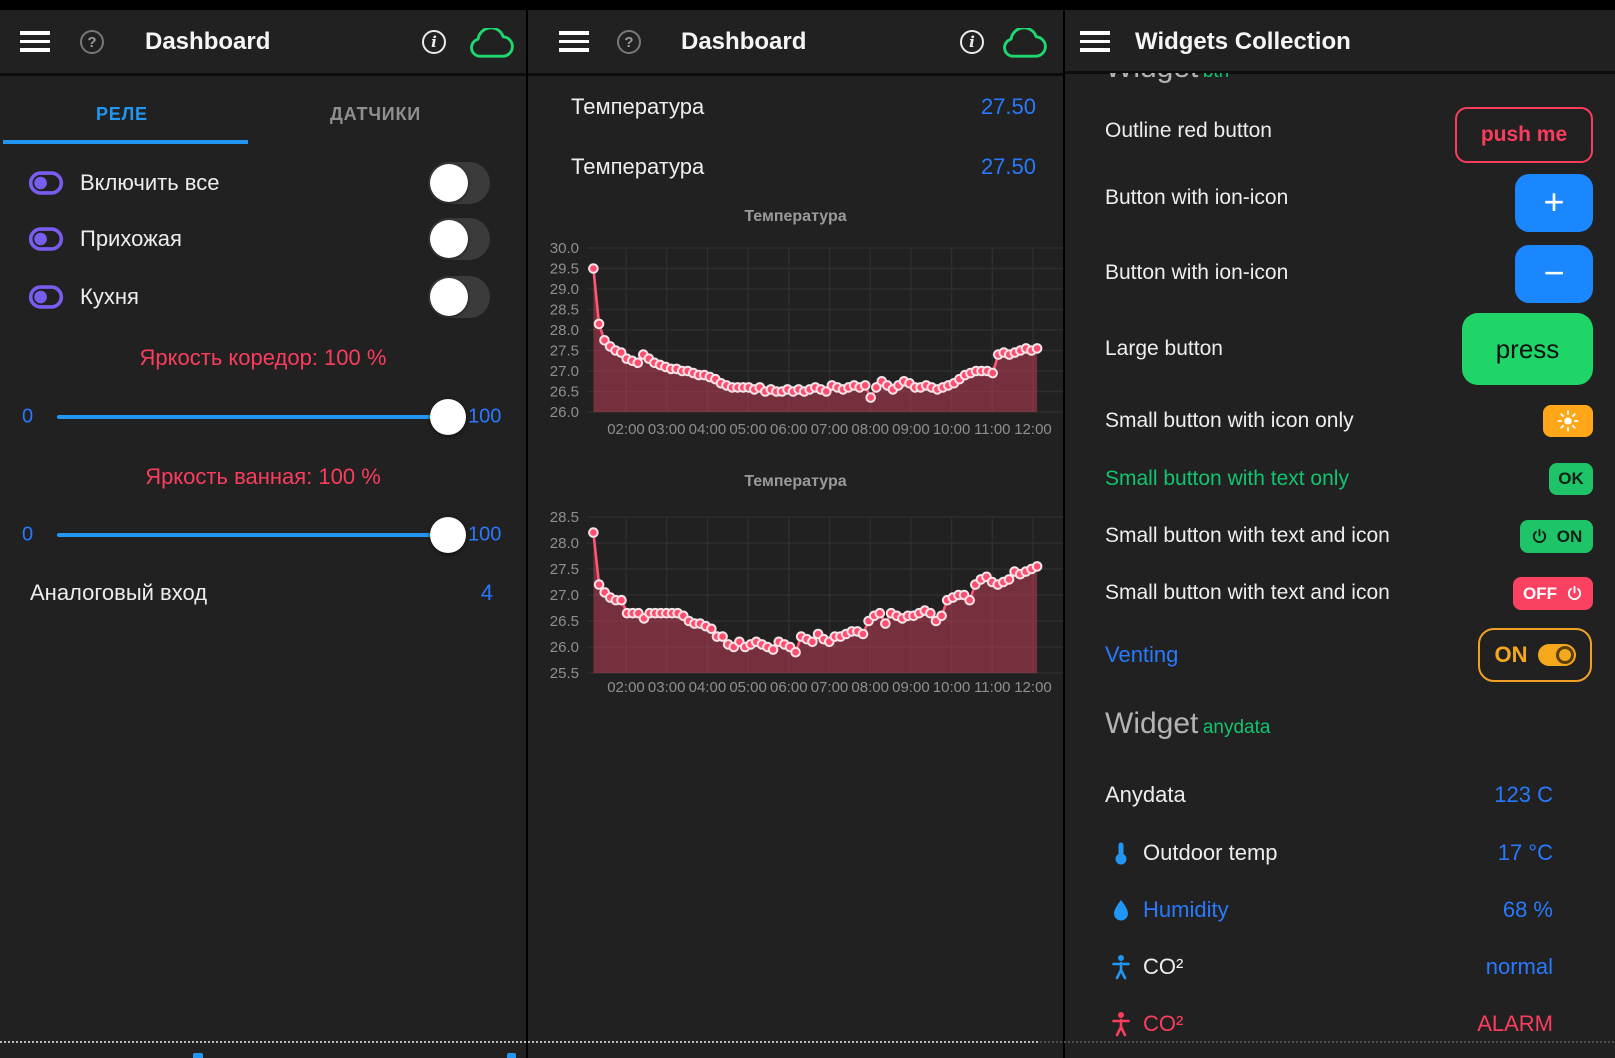  Describe the element at coordinates (28, 534) in the screenshot. I see `slider-min: 0` at that location.